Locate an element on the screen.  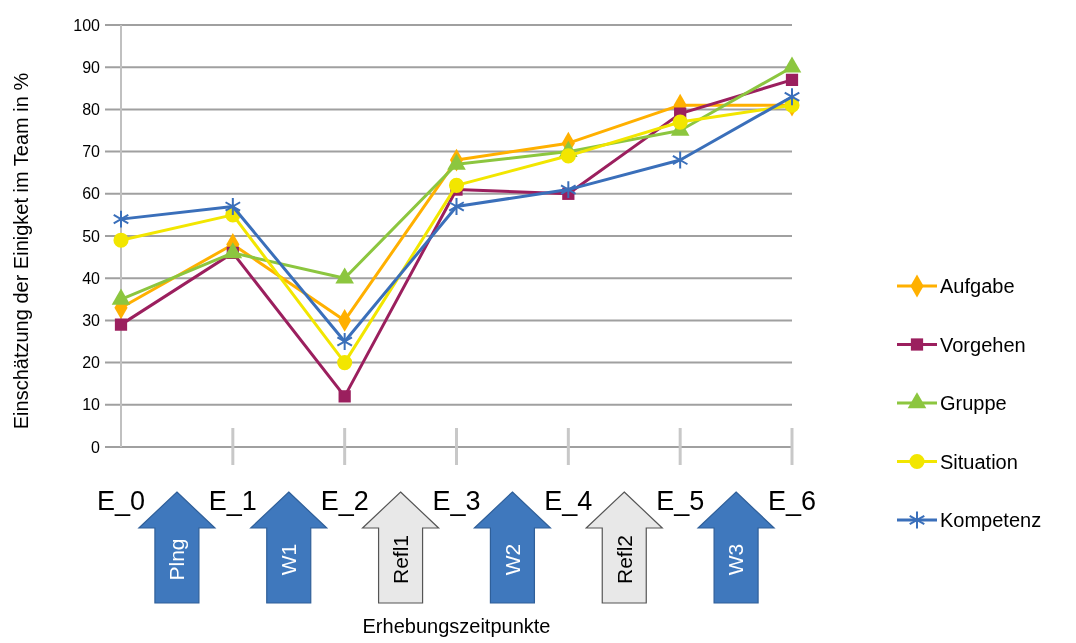
x-tick-label: E_3 is located at coordinates (456, 501).